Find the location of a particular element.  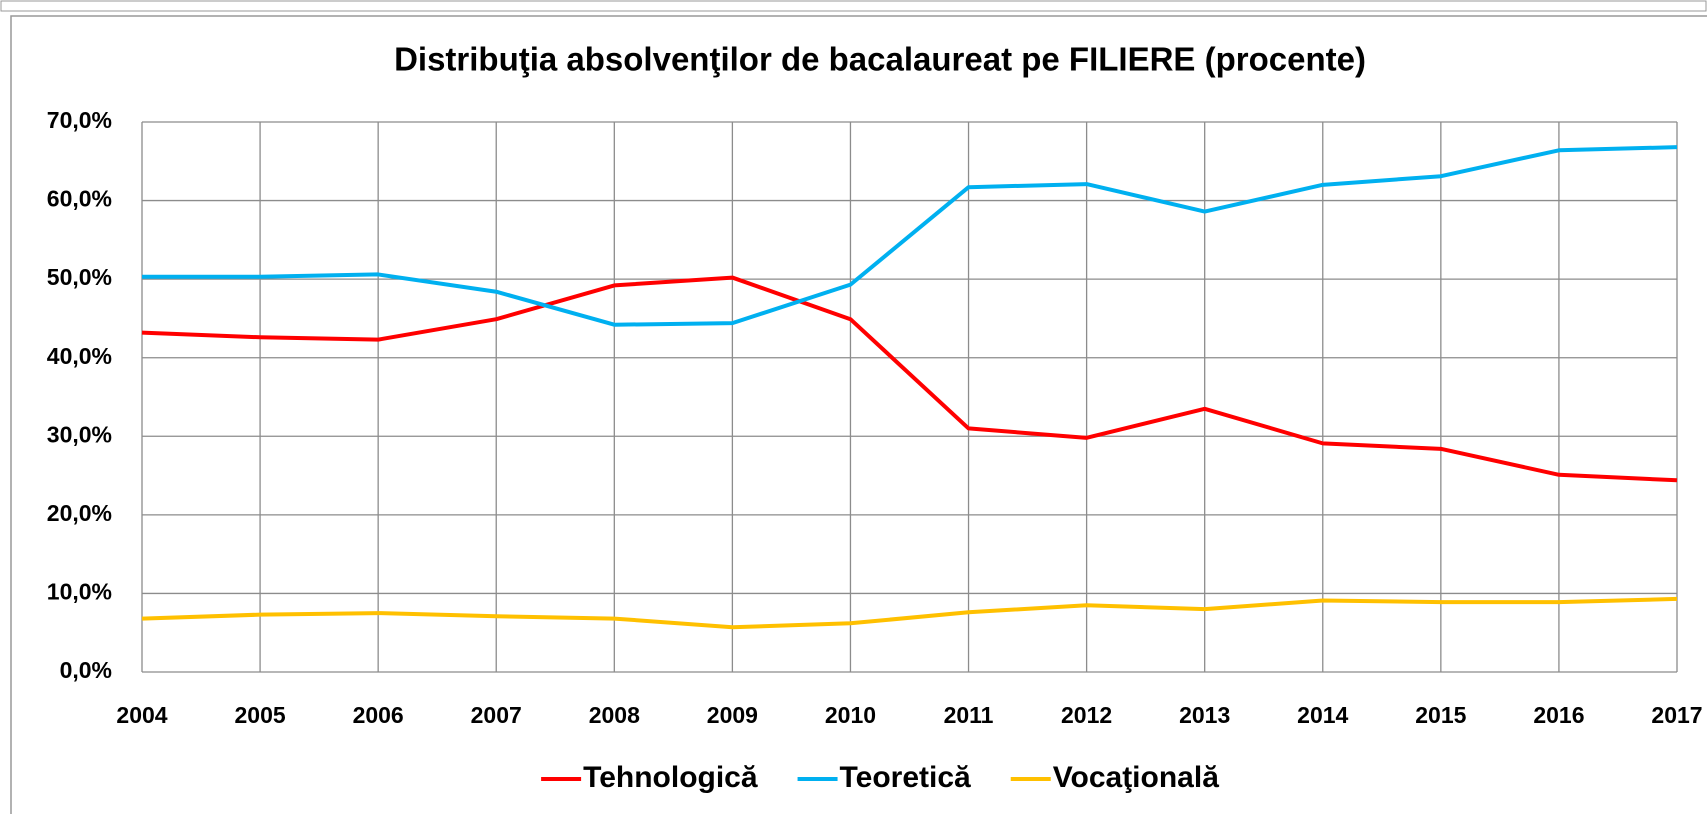

y-tick-label: 30,0% is located at coordinates (79, 434).